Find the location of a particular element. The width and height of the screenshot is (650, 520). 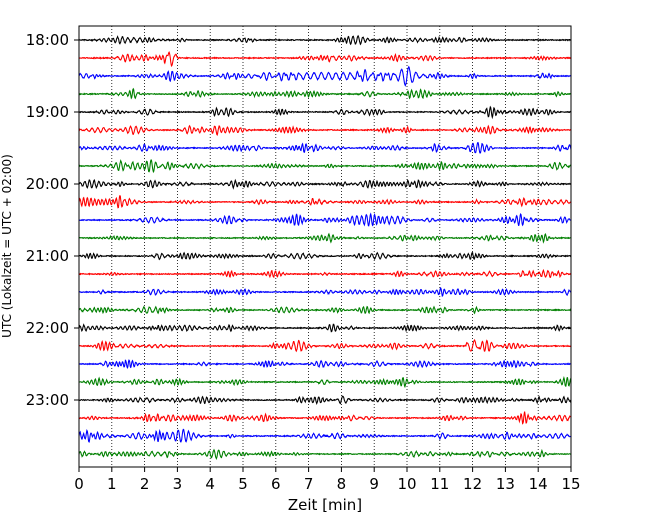

x-tick-label-7: 7 is located at coordinates (309, 484).